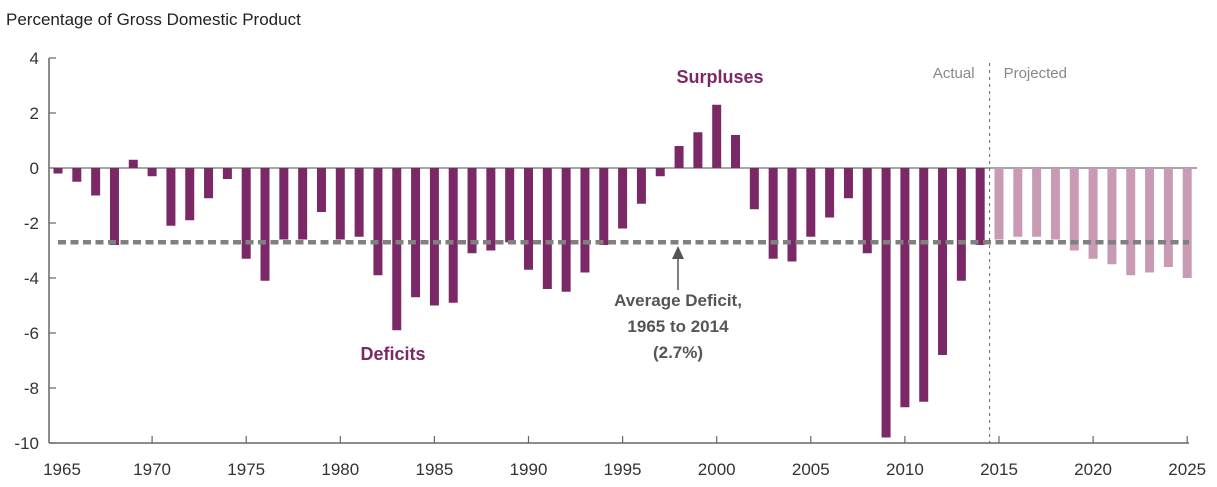  Describe the element at coordinates (717, 136) in the screenshot. I see `actual-bar-2000` at that location.